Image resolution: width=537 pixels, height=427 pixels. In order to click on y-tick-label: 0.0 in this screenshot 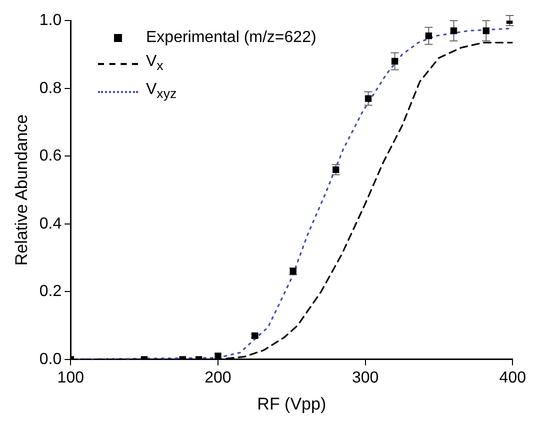, I will do `click(50, 359)`.